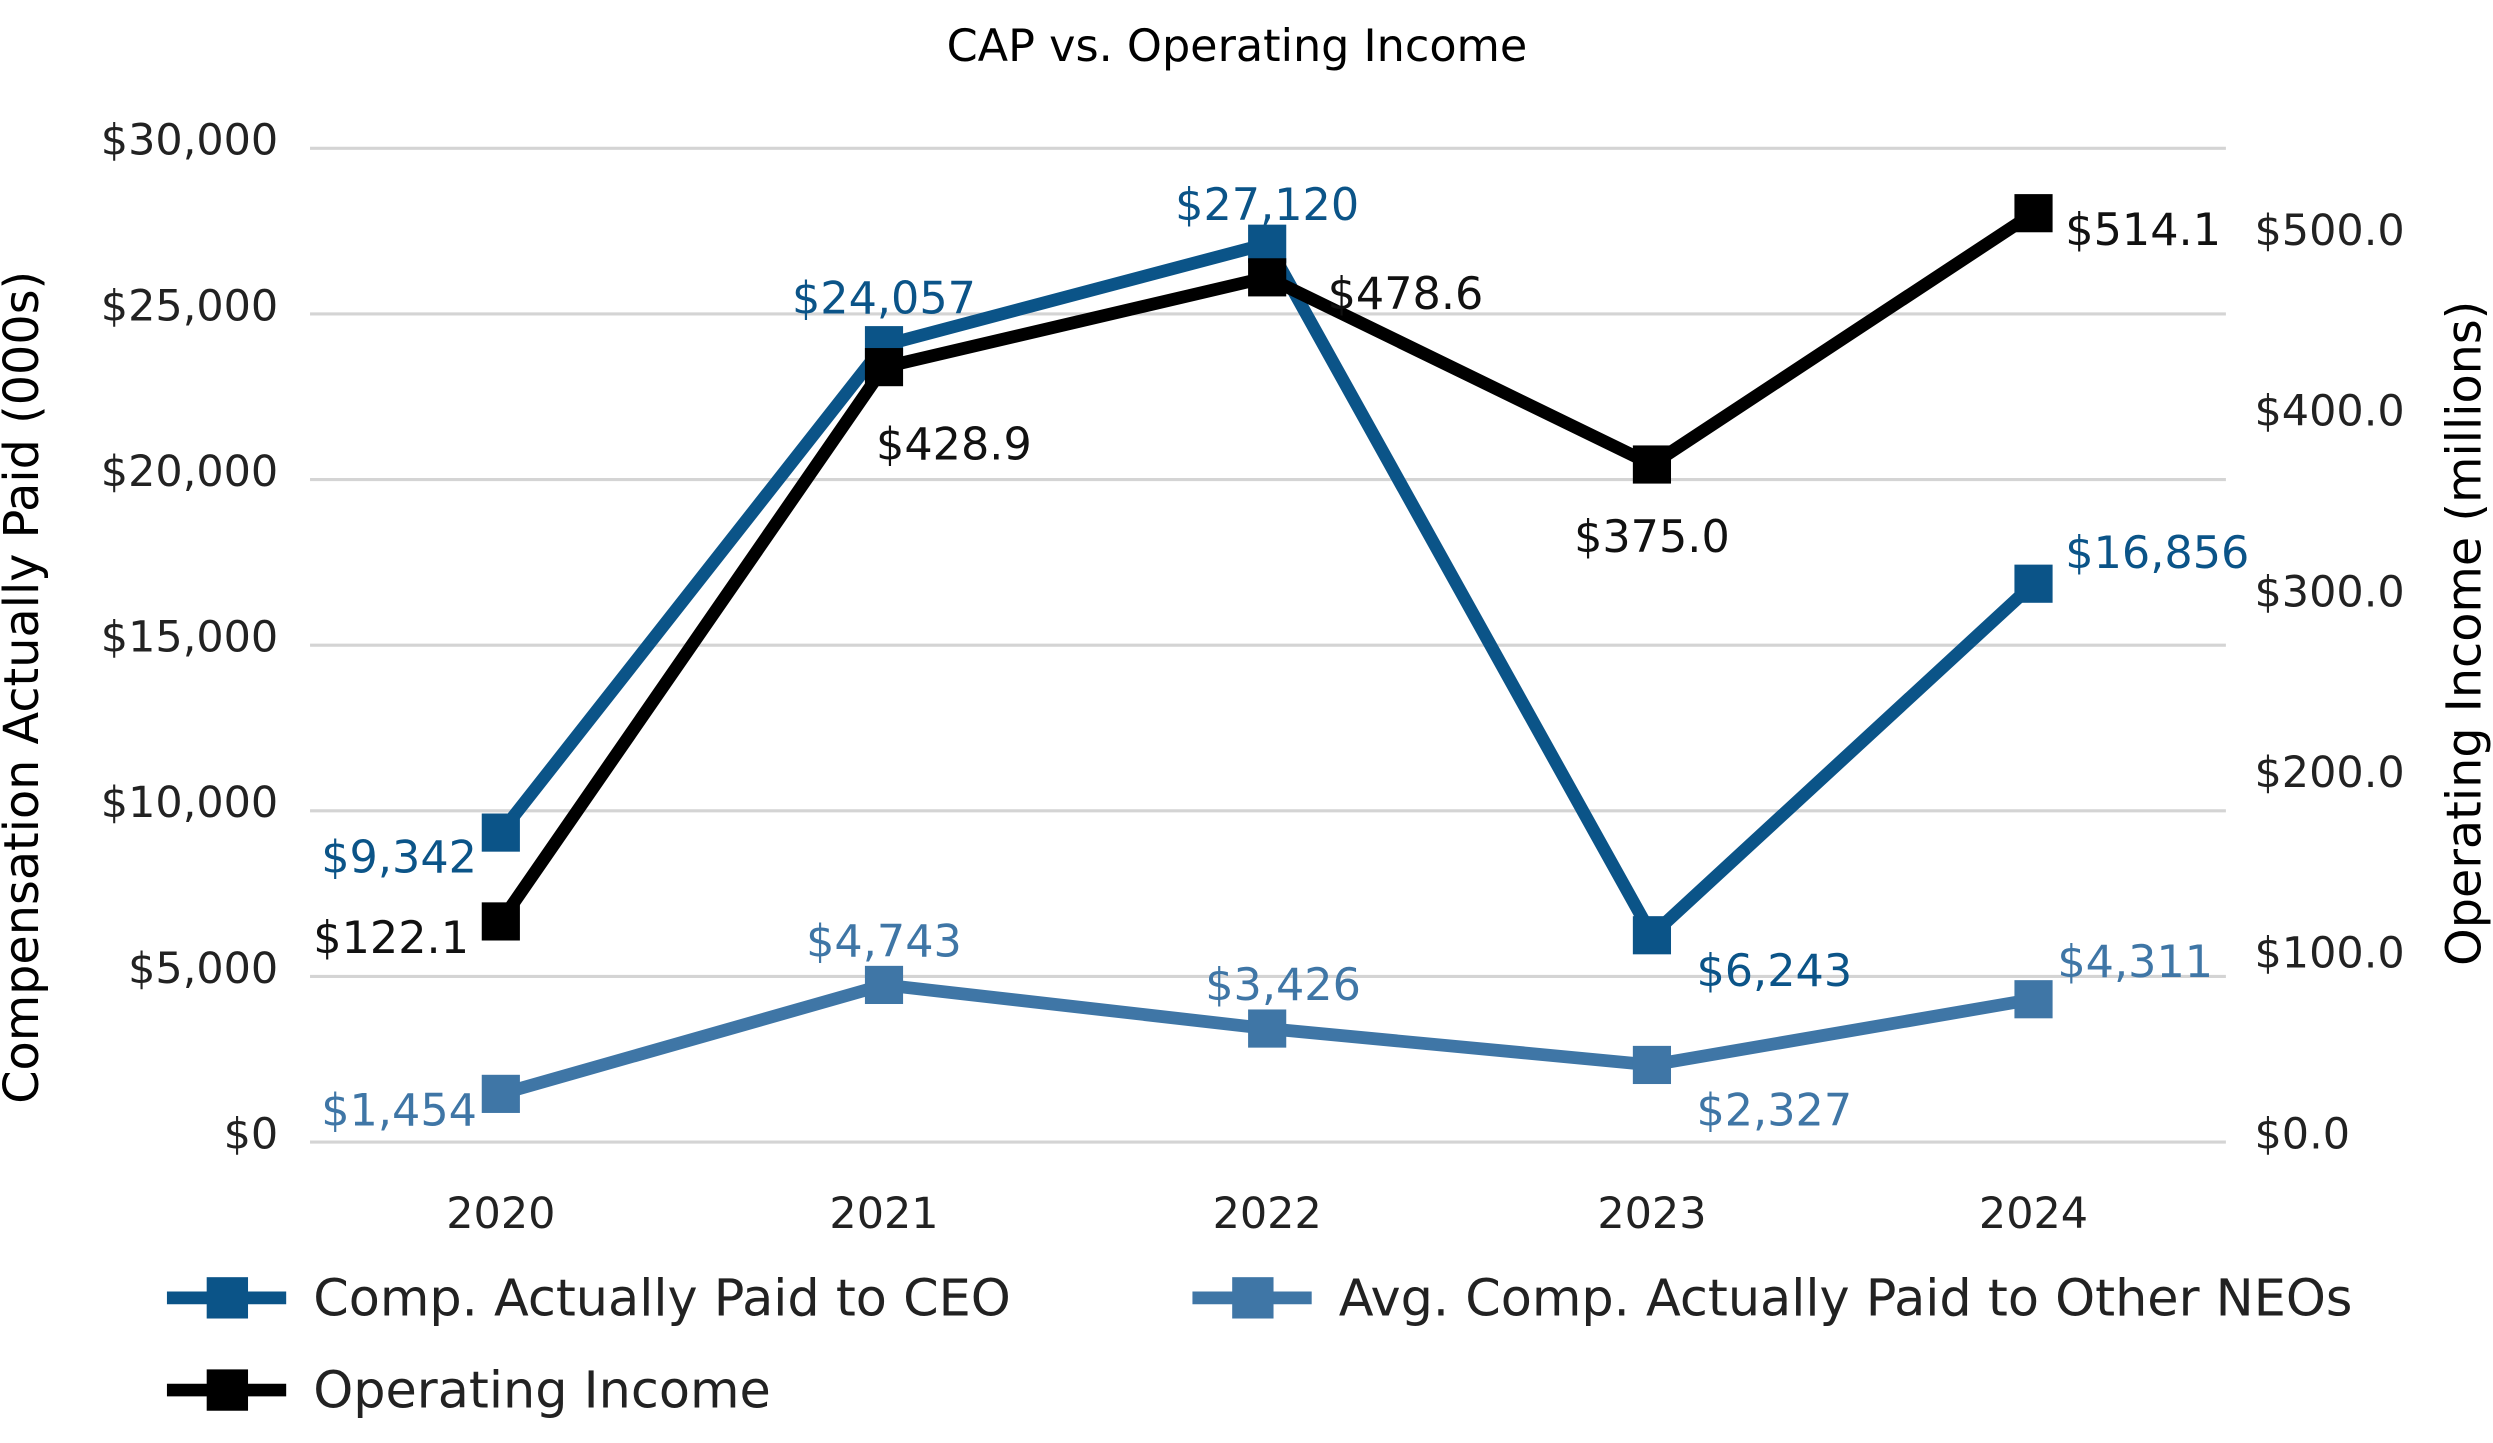  I want to click on y2-axis-label: Operating Income (millions), so click(2464, 633).